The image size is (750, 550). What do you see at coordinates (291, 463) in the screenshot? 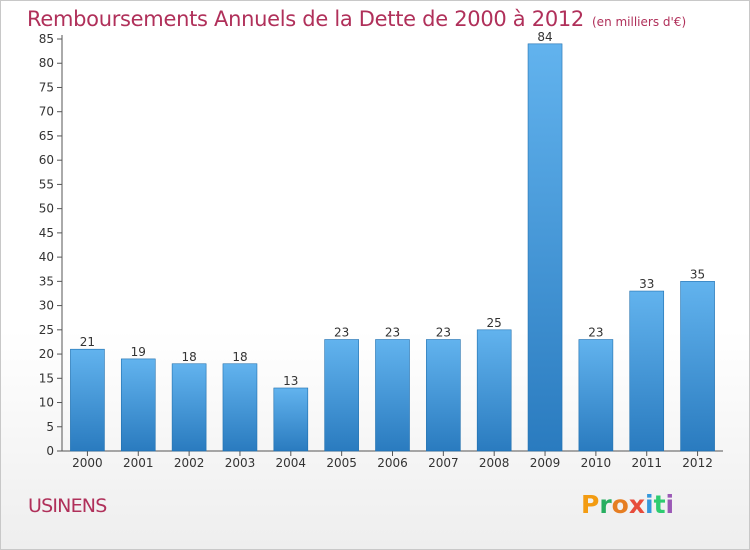
I see `x-tick-label: 2004` at bounding box center [291, 463].